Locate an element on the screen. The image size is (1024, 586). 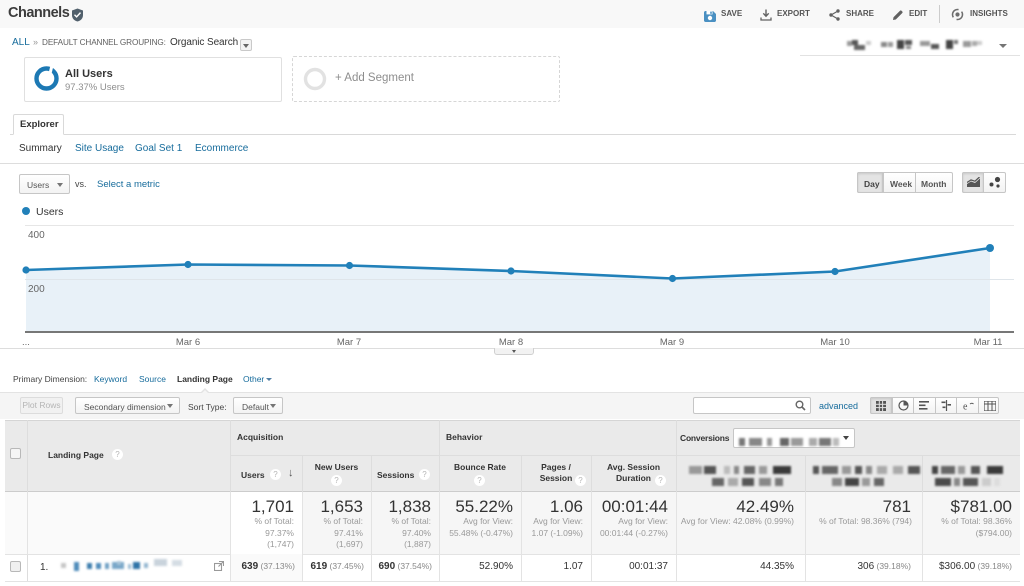
svg-text: 200 is located at coordinates (36, 289).